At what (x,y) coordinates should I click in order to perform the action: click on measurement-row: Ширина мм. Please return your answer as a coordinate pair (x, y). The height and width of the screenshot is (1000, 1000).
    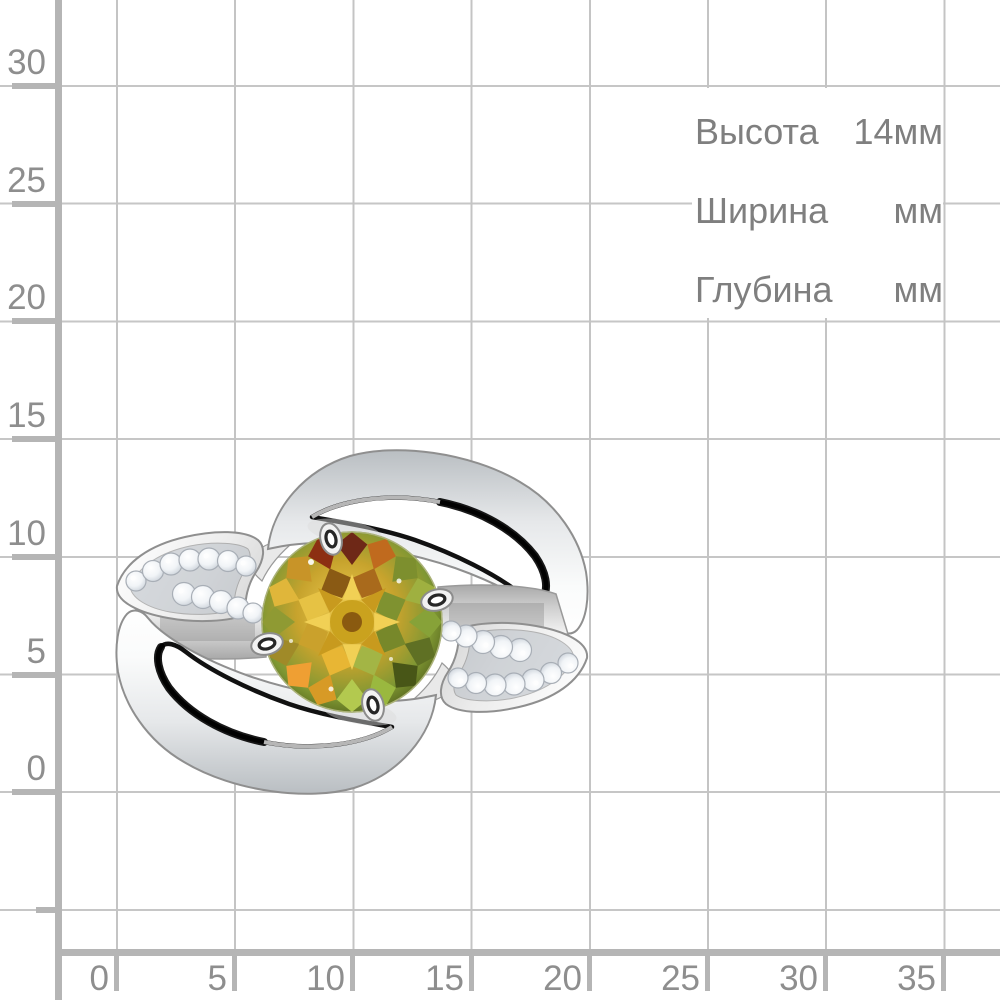
    Looking at the image, I should click on (817, 212).